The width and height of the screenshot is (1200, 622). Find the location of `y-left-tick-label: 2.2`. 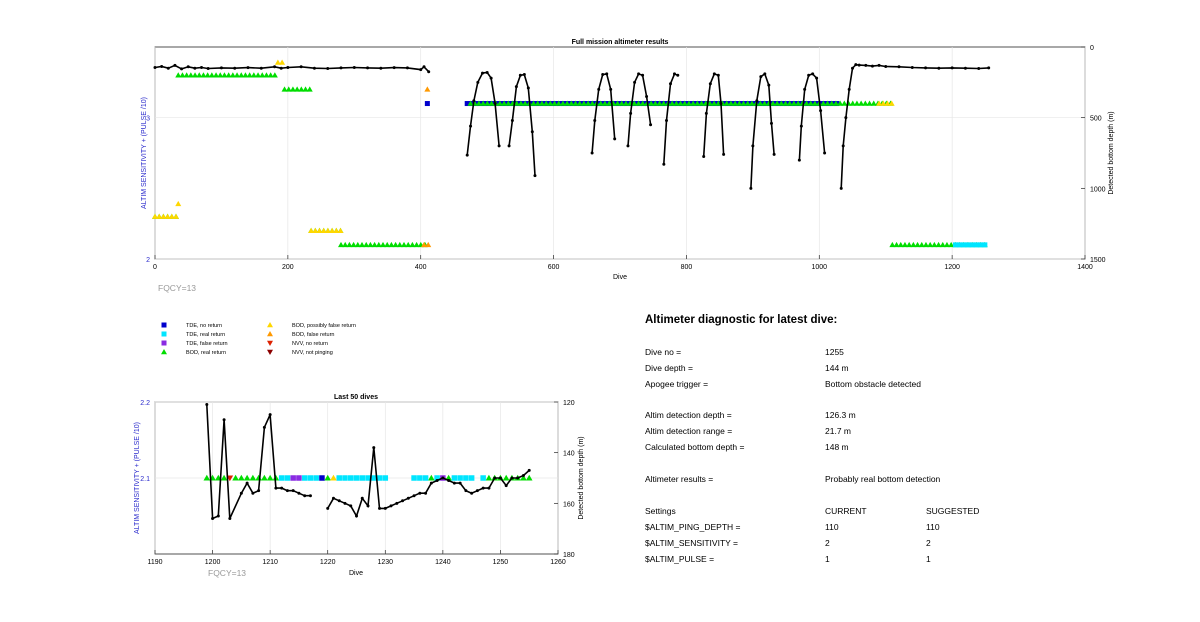

y-left-tick-label: 2.2 is located at coordinates (145, 403).